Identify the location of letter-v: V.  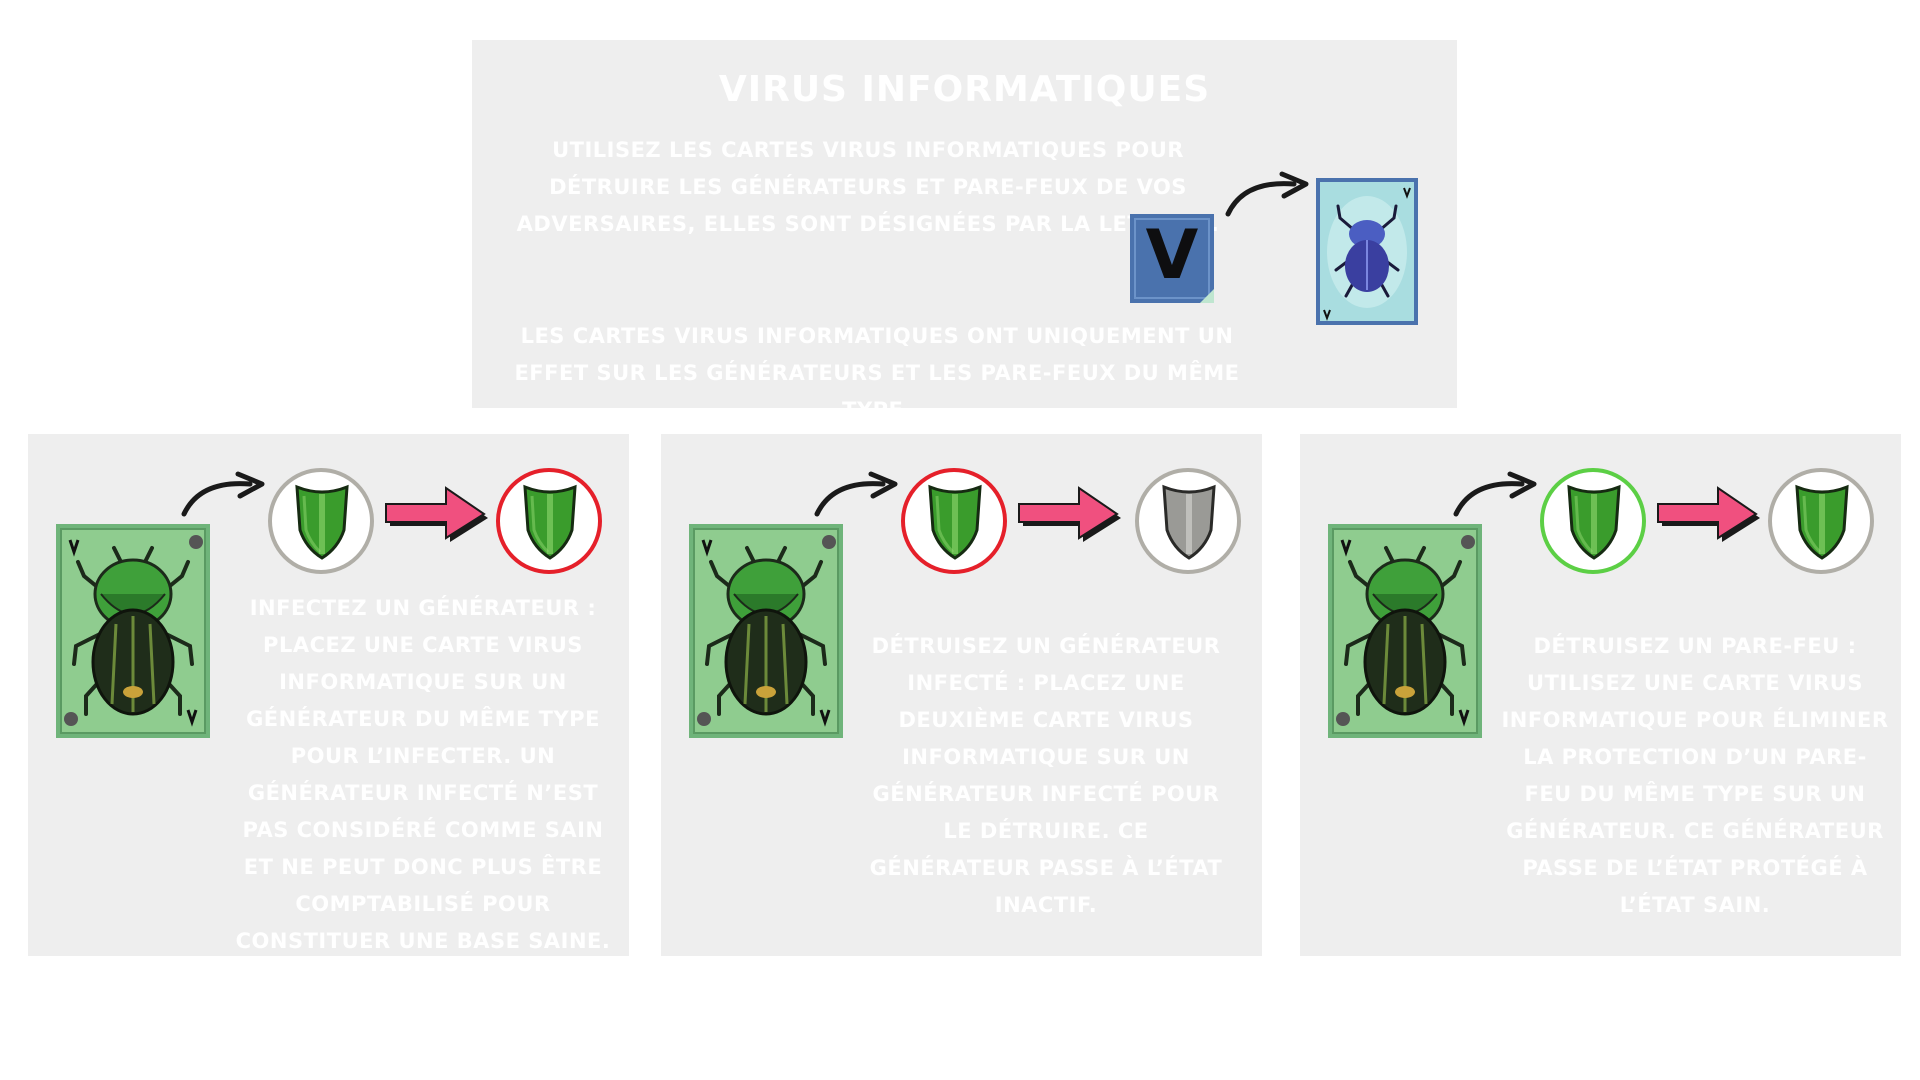
(1172, 255).